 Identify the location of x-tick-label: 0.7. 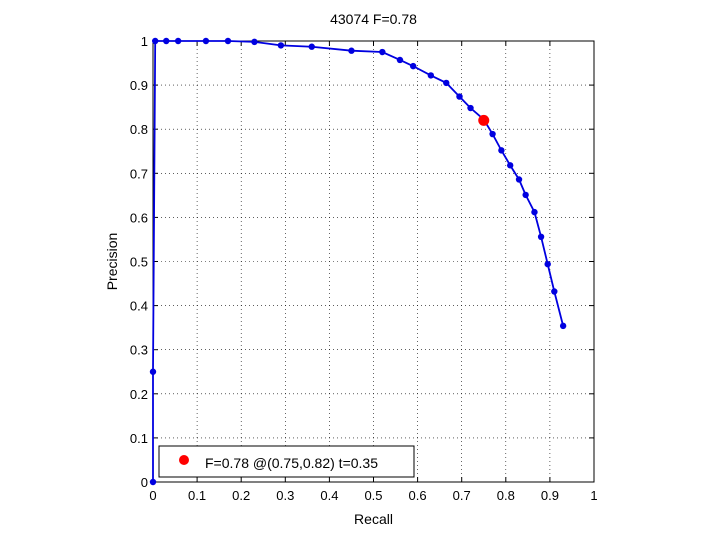
(462, 495).